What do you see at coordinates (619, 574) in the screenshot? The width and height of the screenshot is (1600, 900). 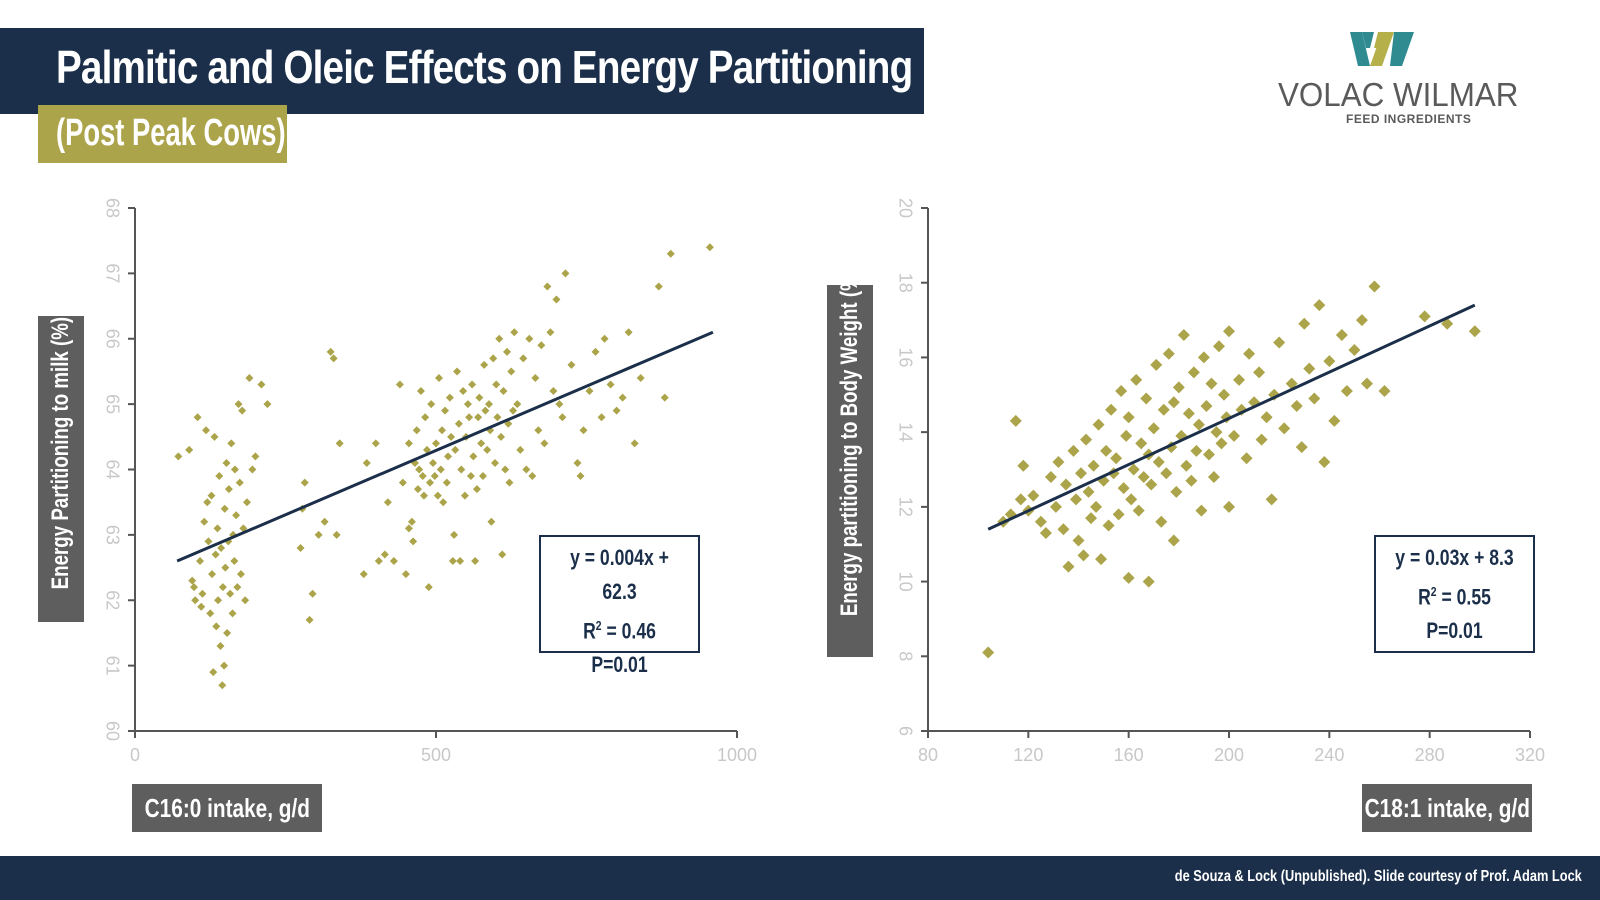 I see `left-equation: y = 0.004x + 62.3` at bounding box center [619, 574].